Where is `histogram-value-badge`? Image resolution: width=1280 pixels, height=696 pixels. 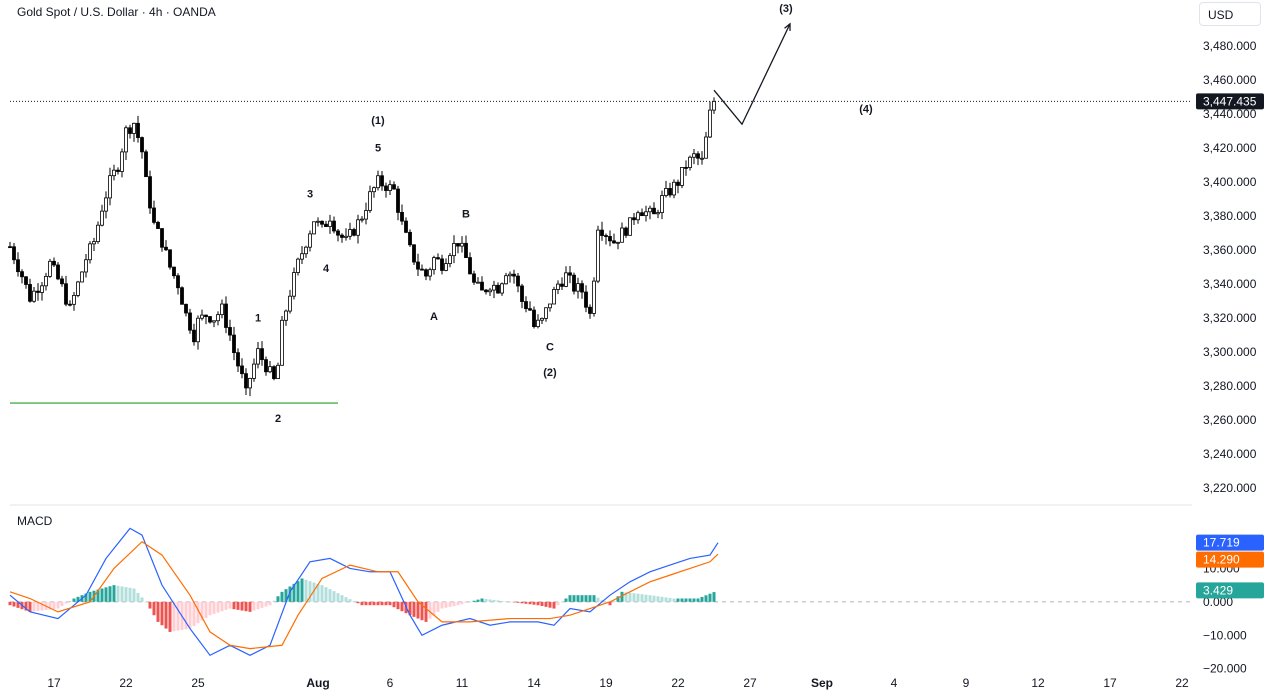 histogram-value-badge is located at coordinates (1230, 590).